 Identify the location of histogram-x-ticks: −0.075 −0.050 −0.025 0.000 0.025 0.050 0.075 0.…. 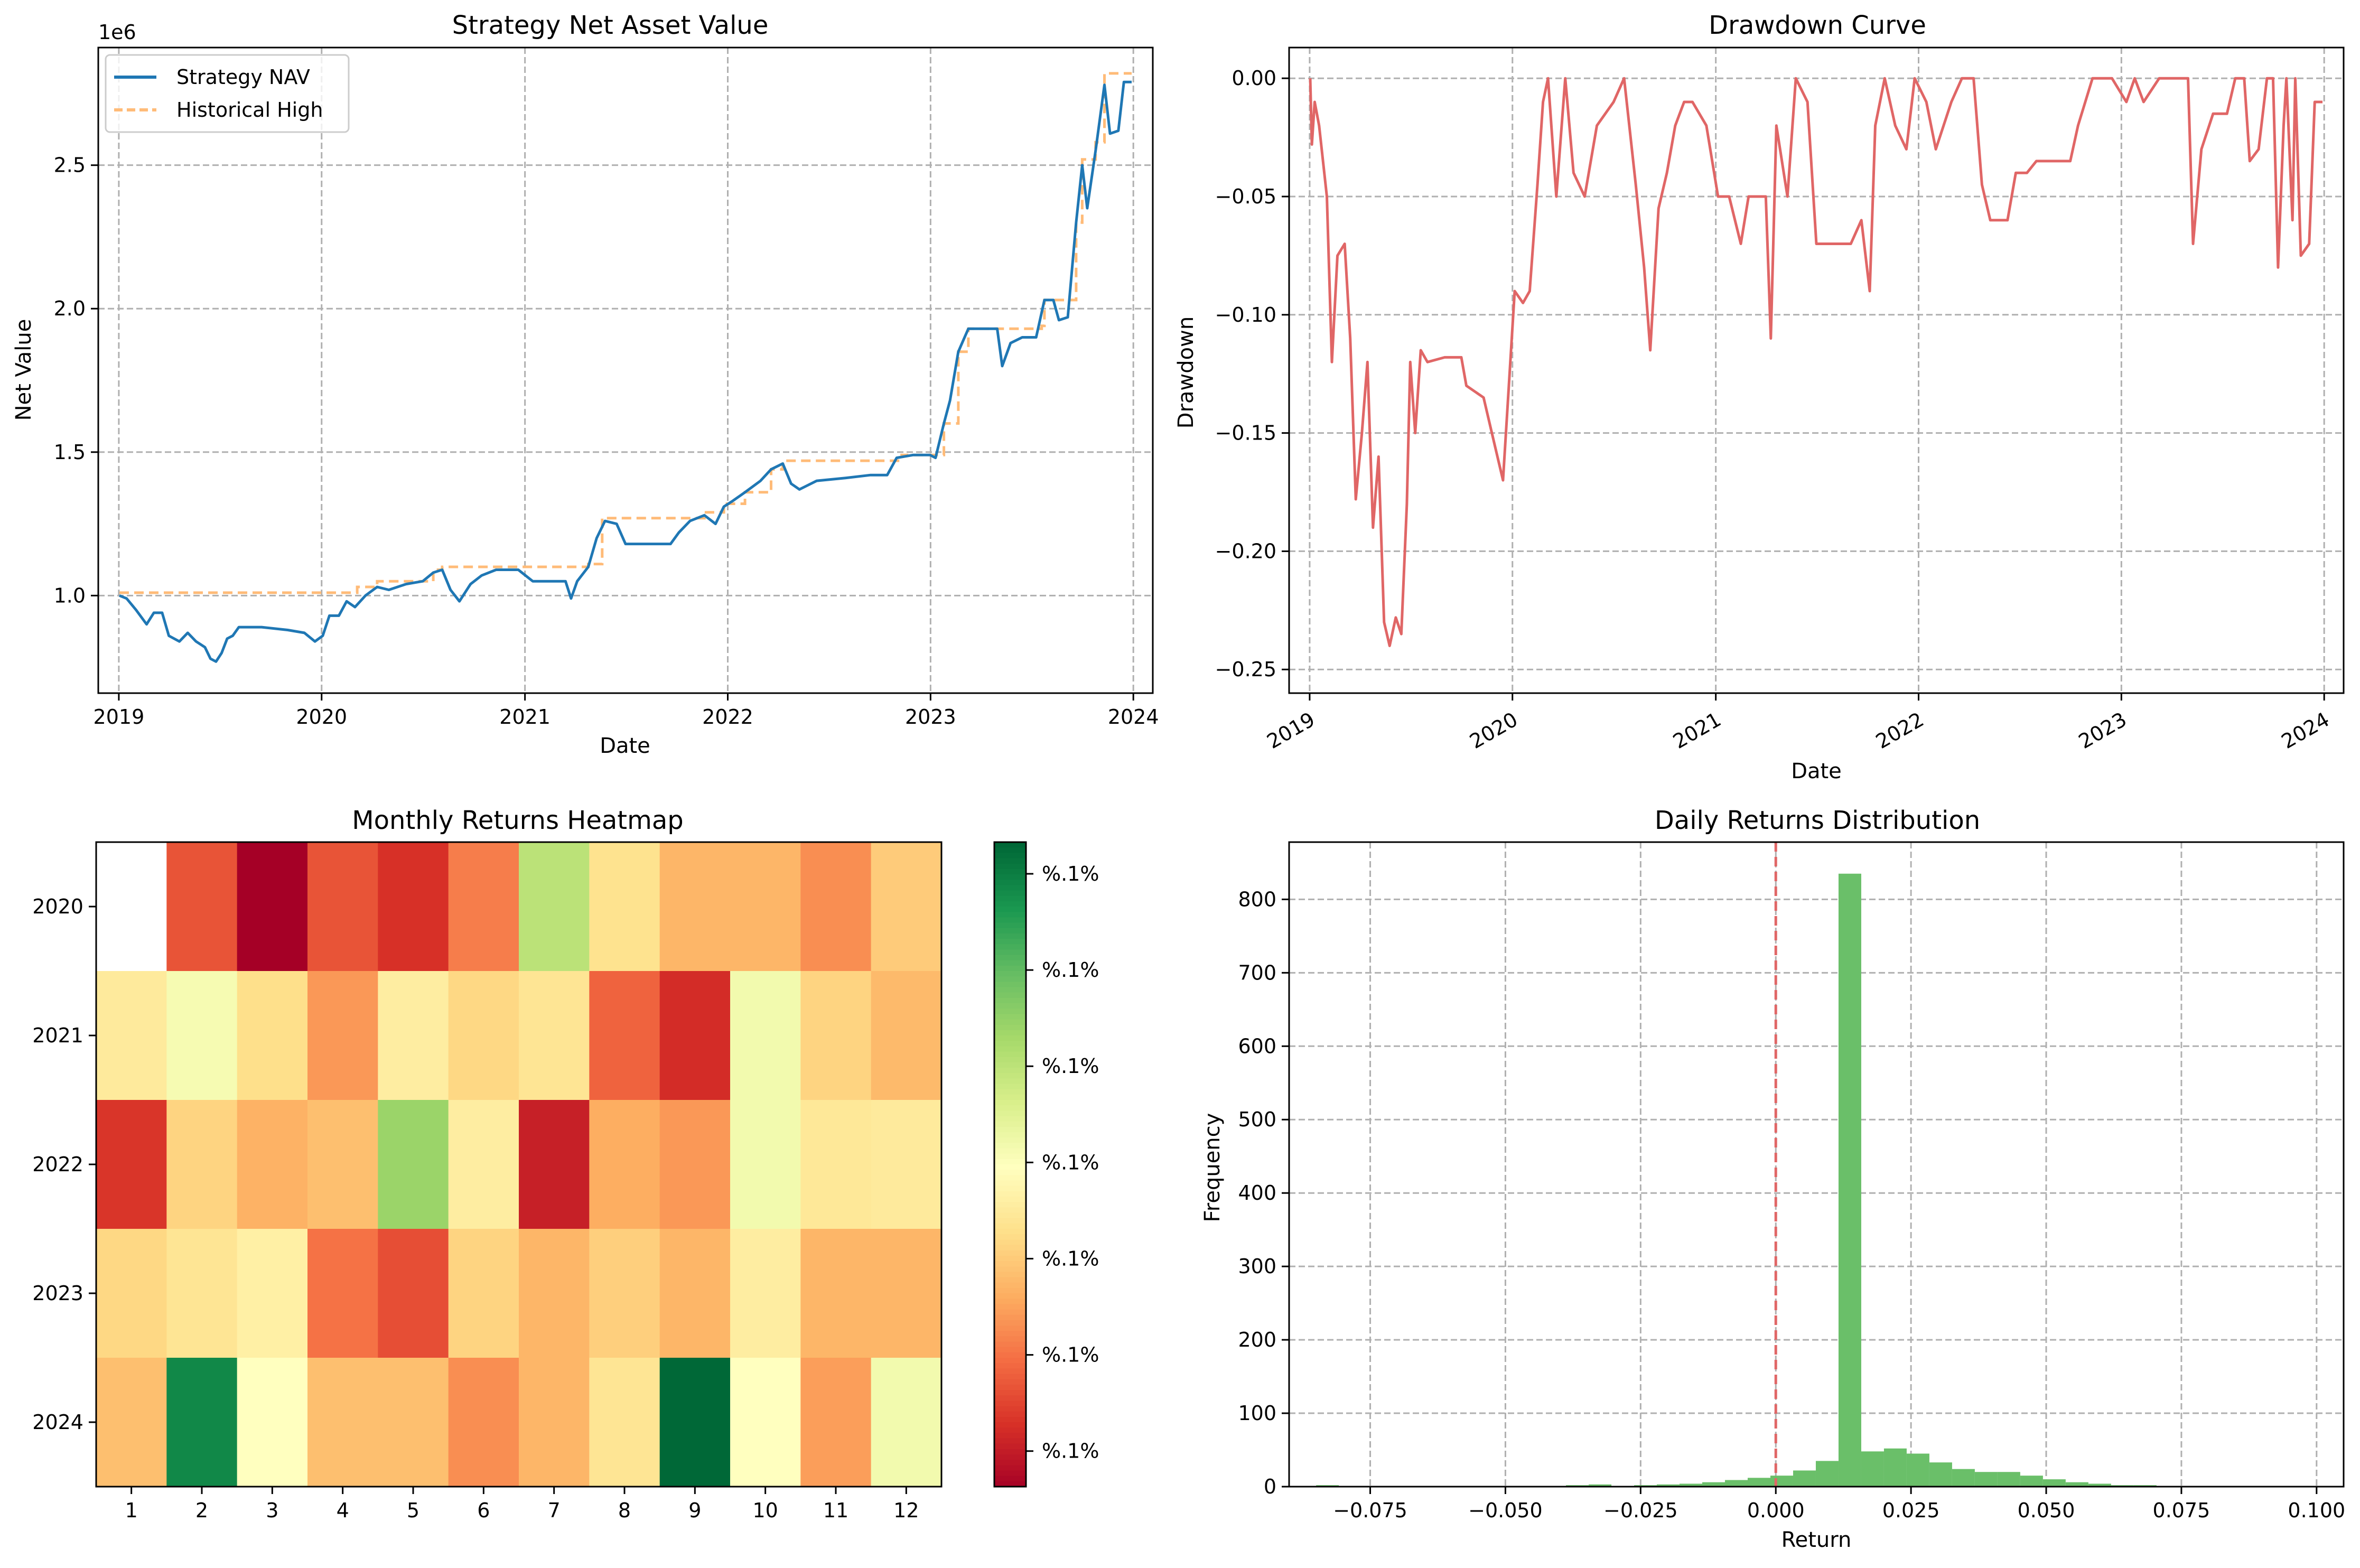
(1839, 1504).